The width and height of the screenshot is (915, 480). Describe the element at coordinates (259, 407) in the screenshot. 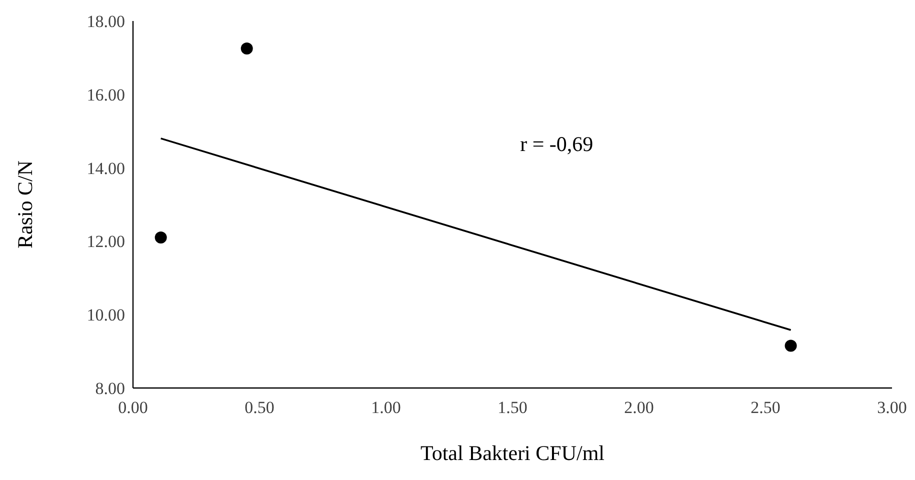

I see `x-tick-label: 0.50` at that location.